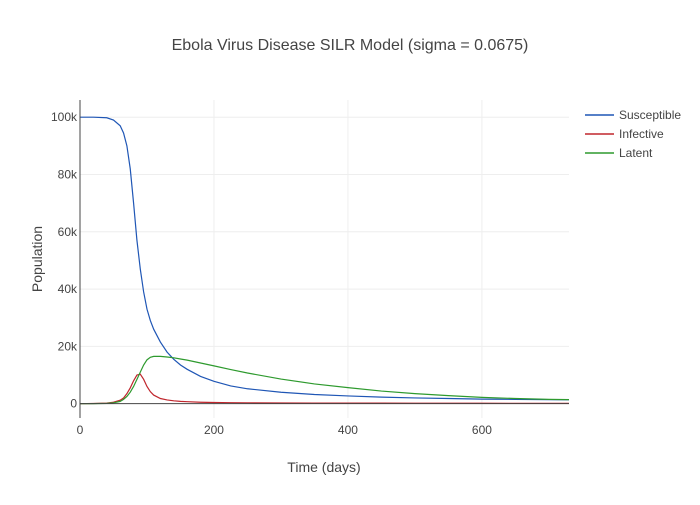 This screenshot has height=505, width=700. Describe the element at coordinates (348, 430) in the screenshot. I see `x-tick-label: 400` at that location.